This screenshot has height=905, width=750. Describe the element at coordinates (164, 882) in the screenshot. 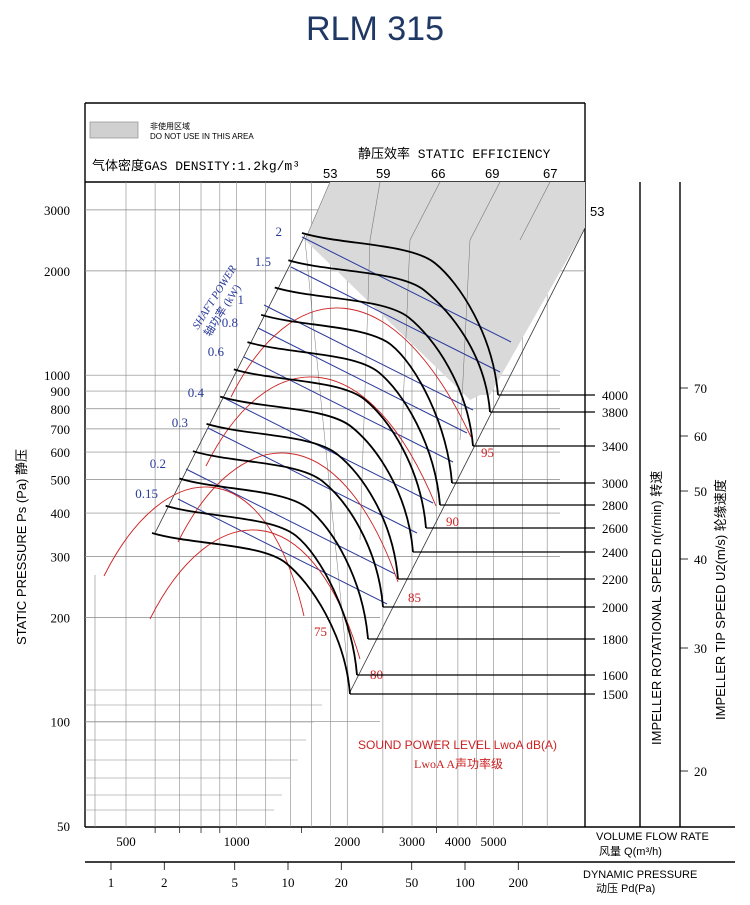

I see `dyn-tick-2: 2` at that location.